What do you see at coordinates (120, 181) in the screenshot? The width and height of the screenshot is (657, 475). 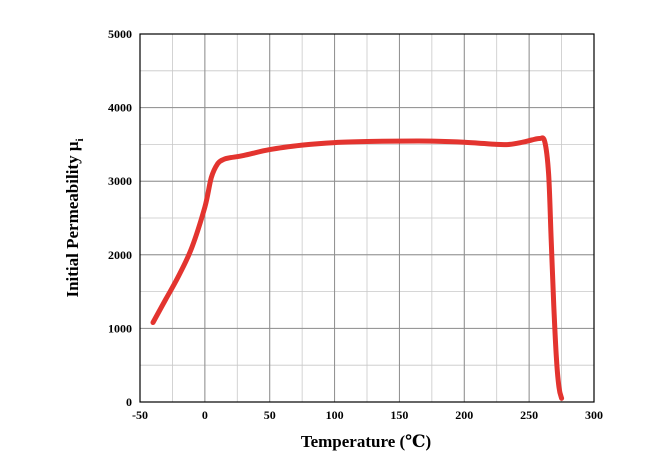 I see `y-tick-label: 3000` at bounding box center [120, 181].